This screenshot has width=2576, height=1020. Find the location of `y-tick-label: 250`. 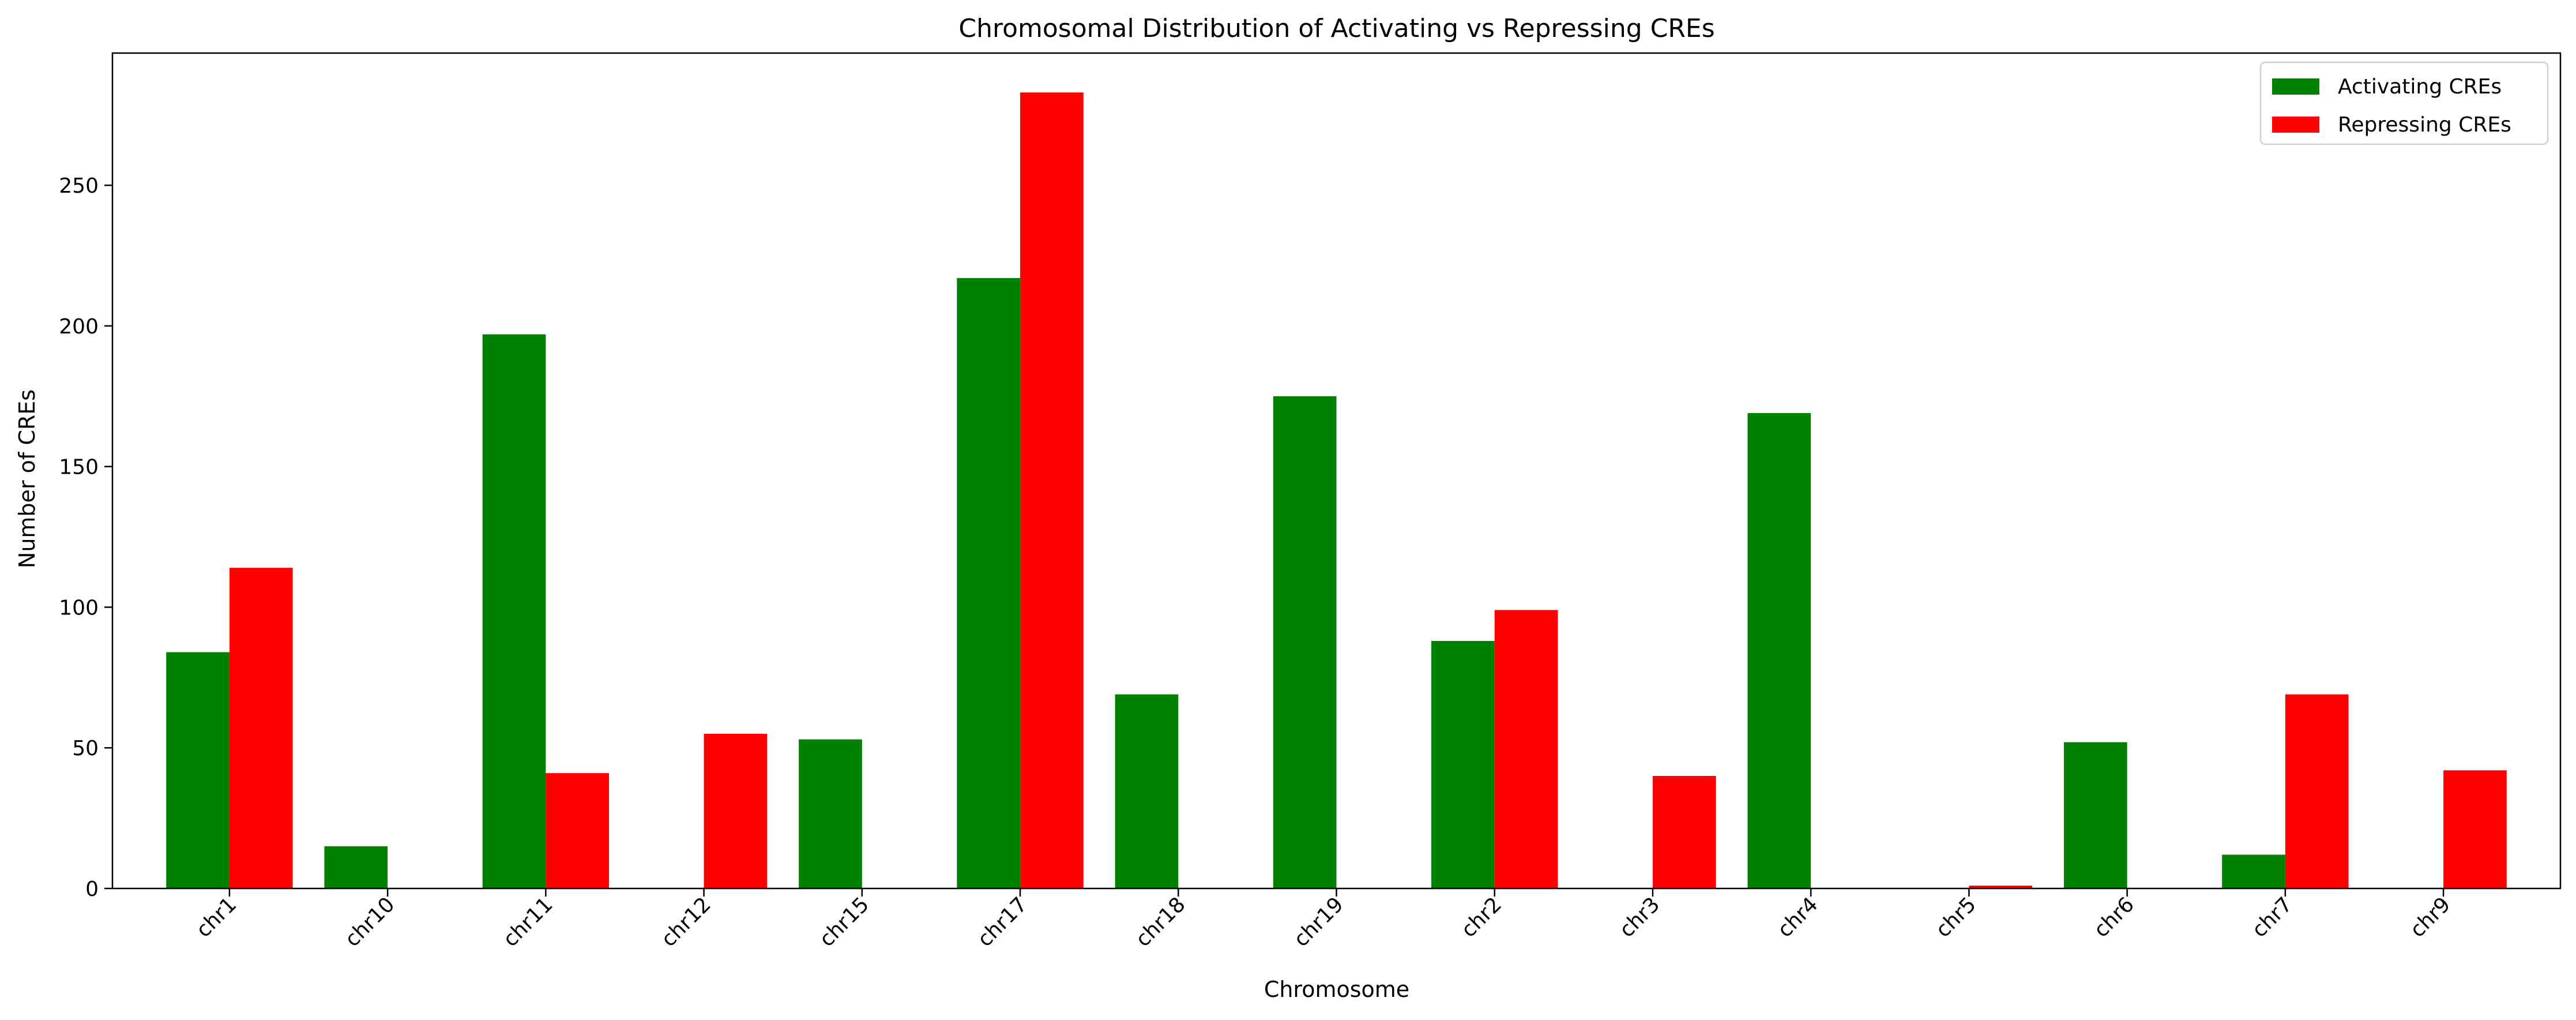

y-tick-label: 250 is located at coordinates (79, 186).